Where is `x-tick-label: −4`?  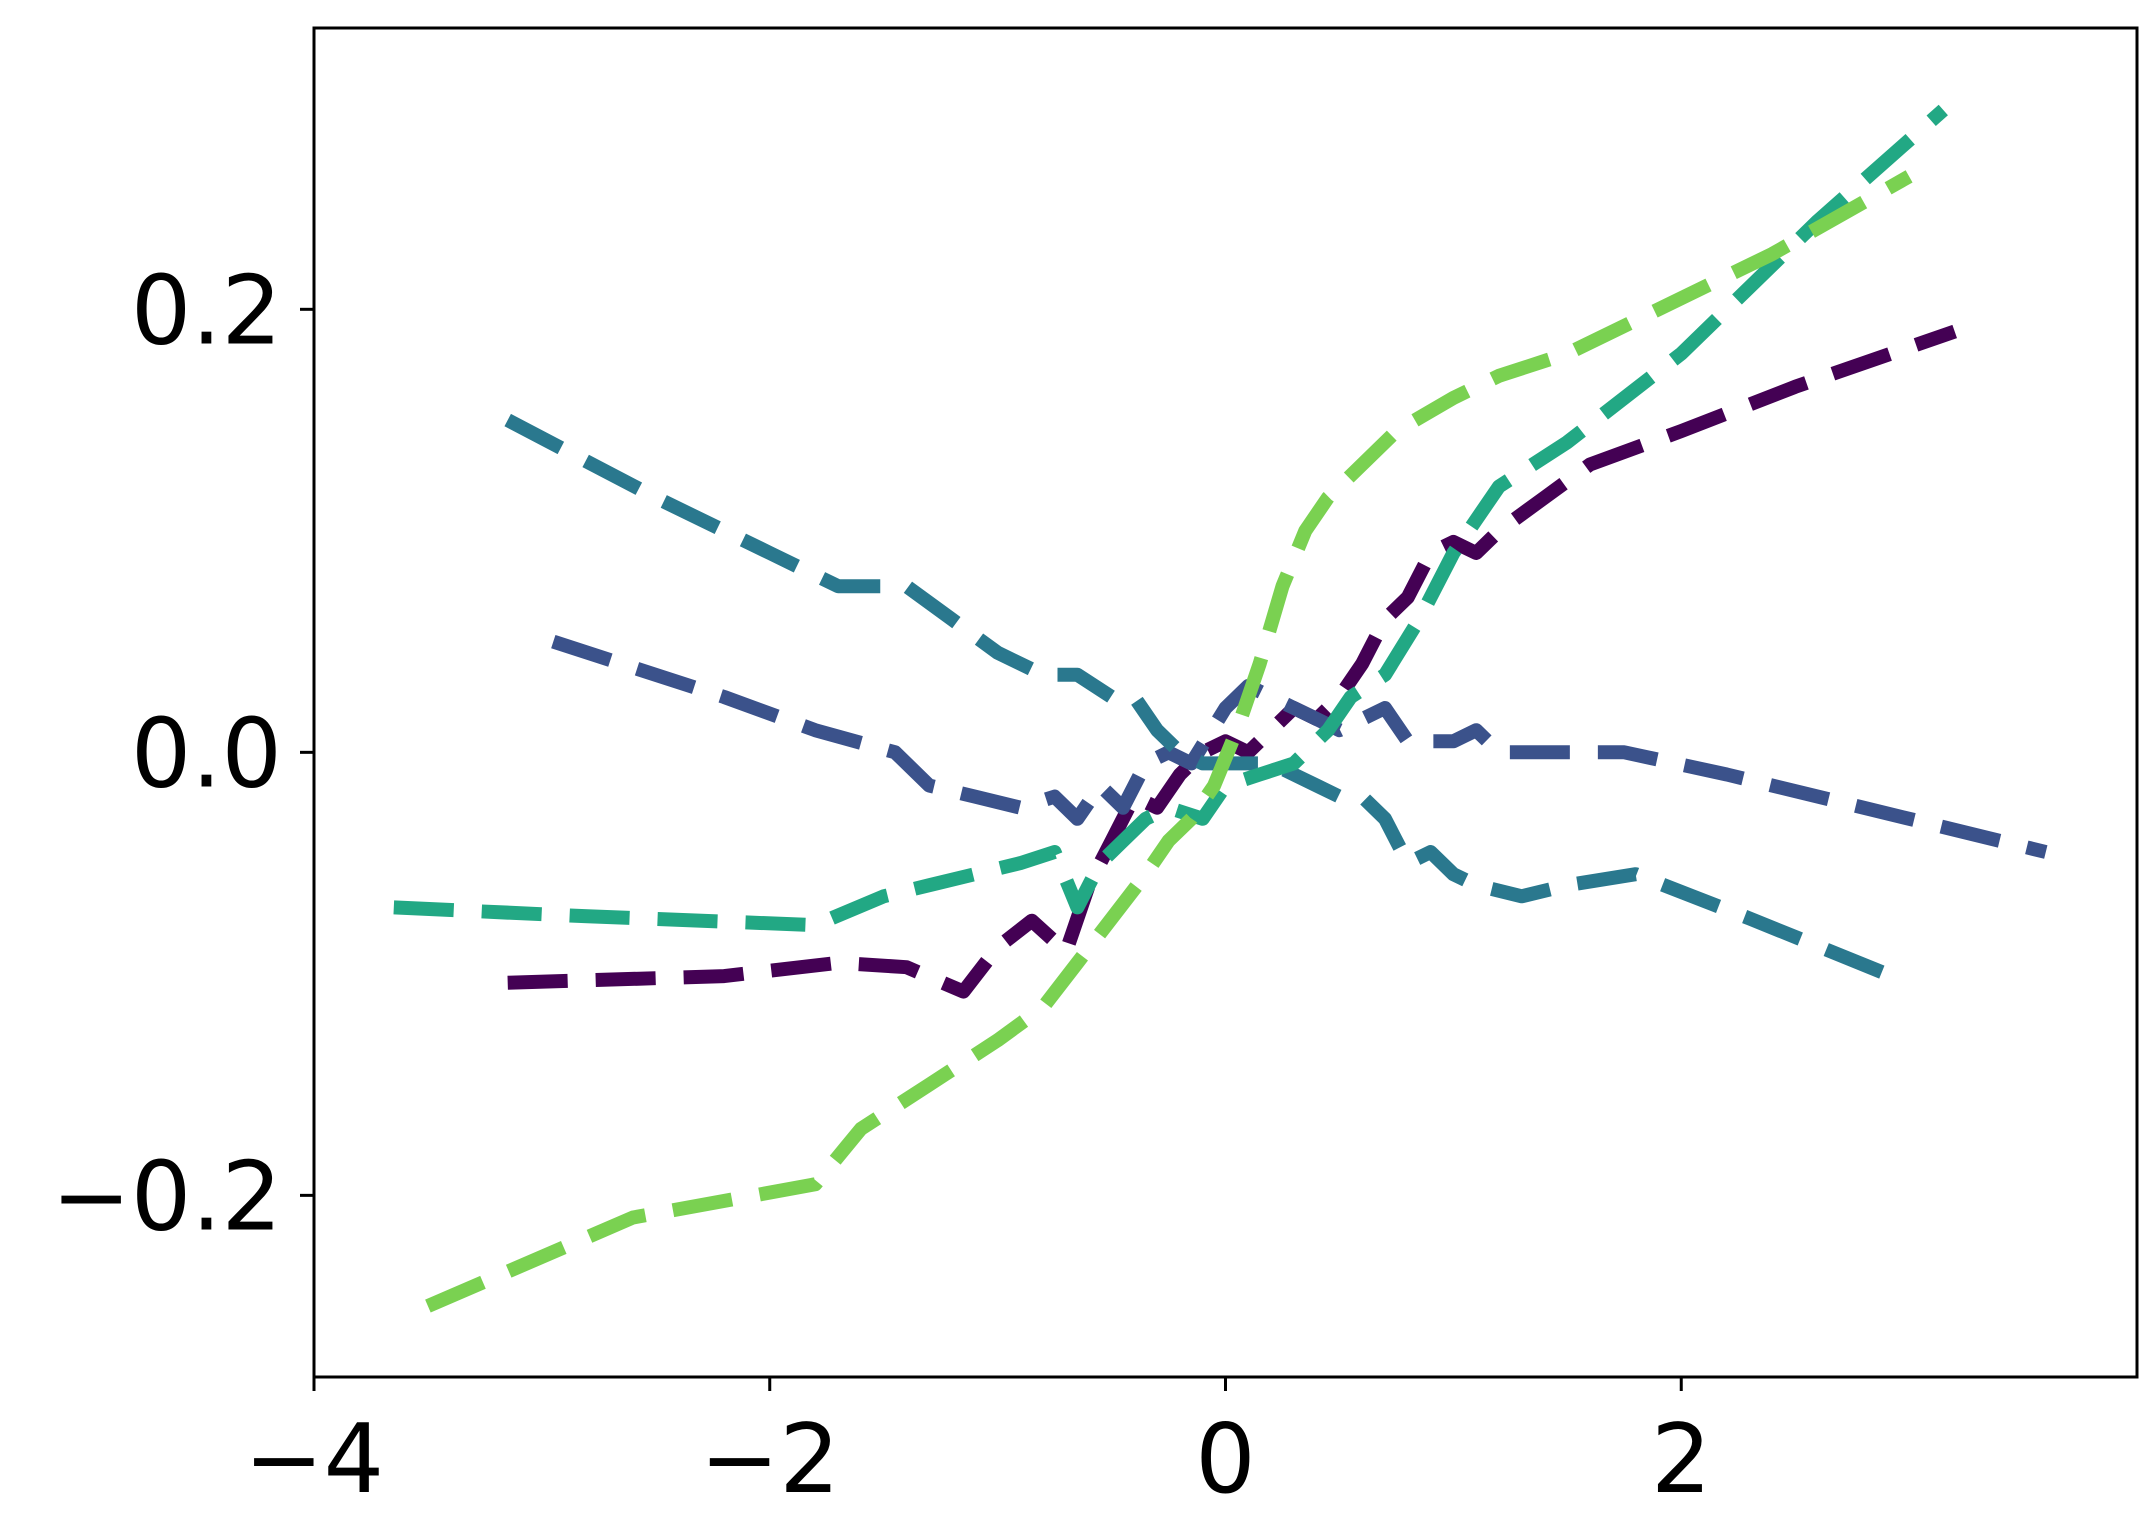
x-tick-label: −4 is located at coordinates (314, 1460).